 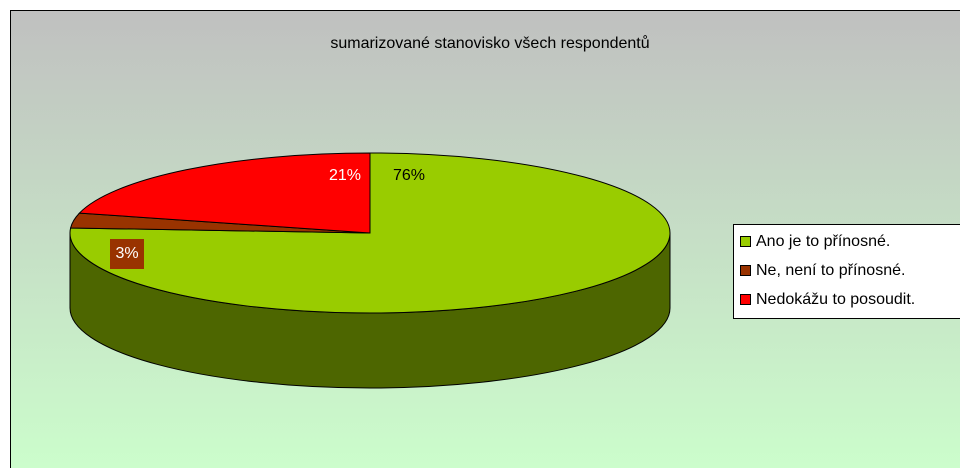 What do you see at coordinates (409, 175) in the screenshot?
I see `data-label: 76%` at bounding box center [409, 175].